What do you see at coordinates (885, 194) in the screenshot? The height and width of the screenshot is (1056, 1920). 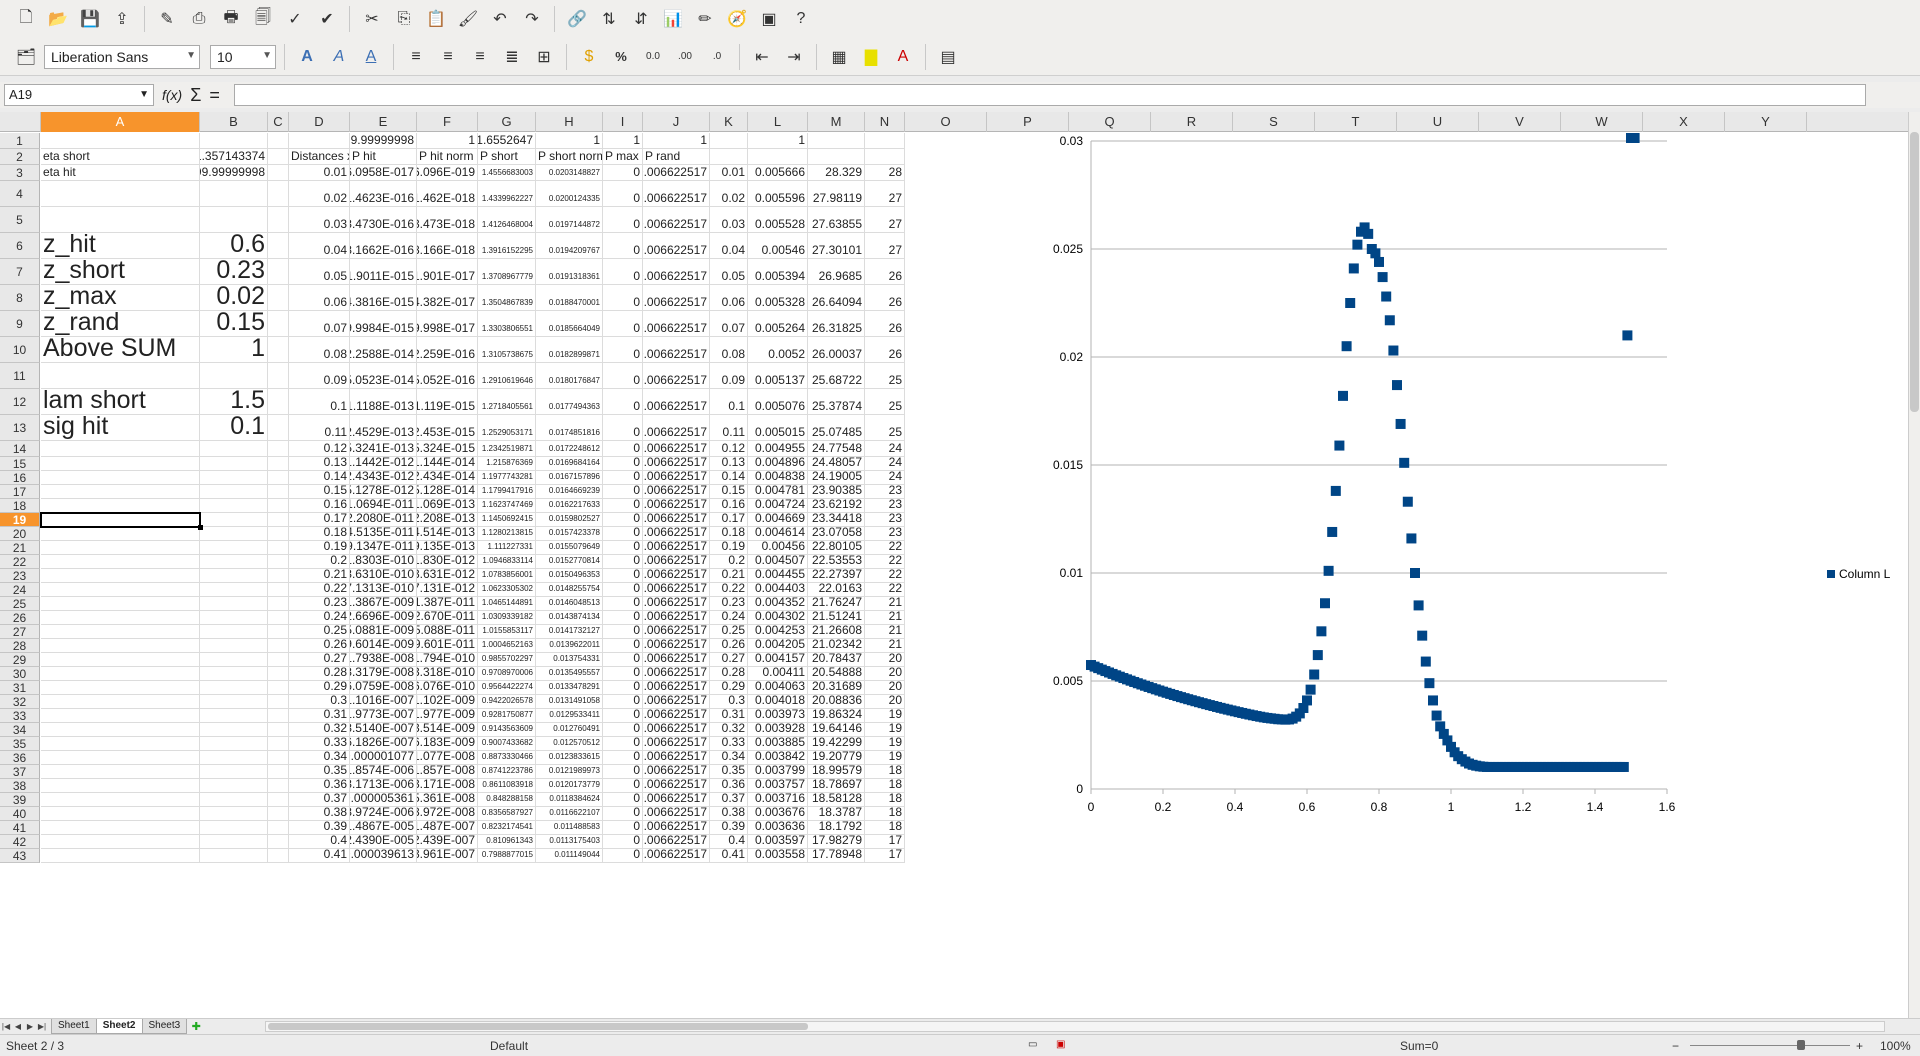 I see `cell-n4: 27` at bounding box center [885, 194].